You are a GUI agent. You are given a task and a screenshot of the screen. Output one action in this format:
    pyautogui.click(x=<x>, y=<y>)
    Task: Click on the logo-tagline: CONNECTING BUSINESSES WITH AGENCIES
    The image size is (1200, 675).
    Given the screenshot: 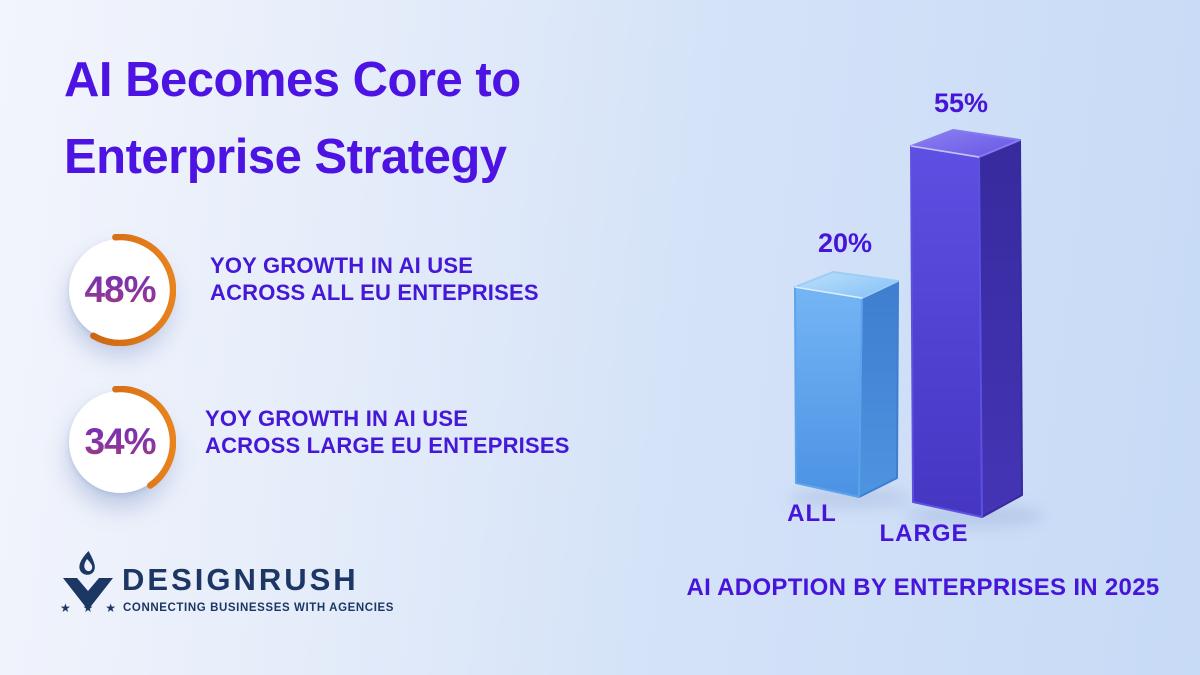 What is the action you would take?
    pyautogui.click(x=259, y=608)
    